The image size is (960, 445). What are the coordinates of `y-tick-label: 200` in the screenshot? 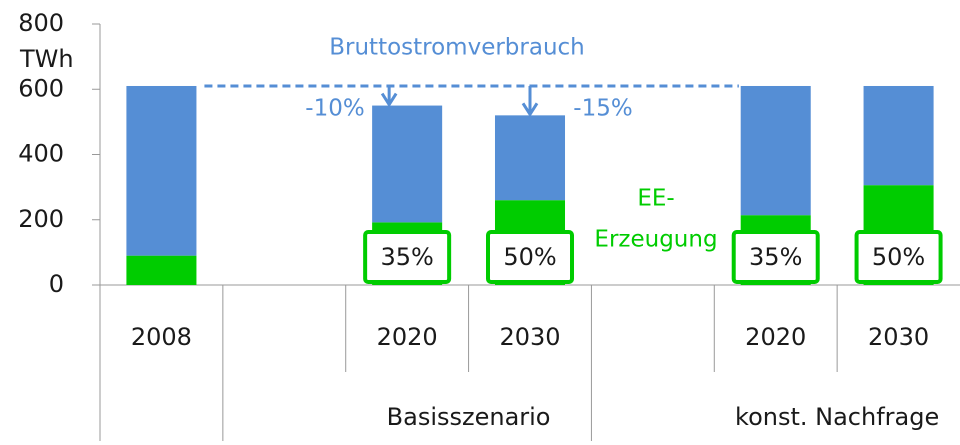 It's located at (41, 219).